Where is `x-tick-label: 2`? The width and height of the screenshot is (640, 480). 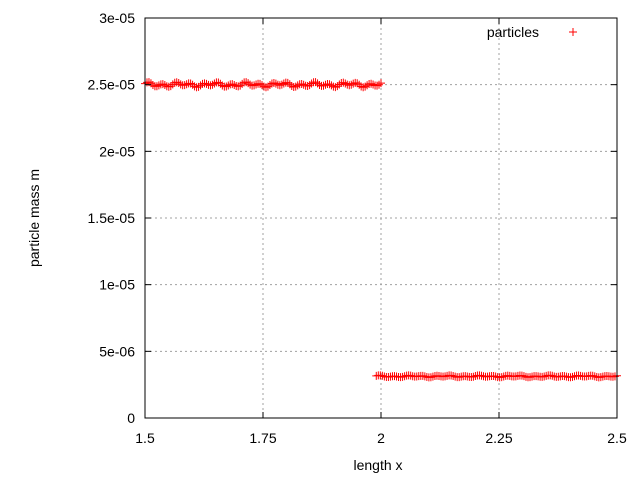
x-tick-label: 2 is located at coordinates (381, 438).